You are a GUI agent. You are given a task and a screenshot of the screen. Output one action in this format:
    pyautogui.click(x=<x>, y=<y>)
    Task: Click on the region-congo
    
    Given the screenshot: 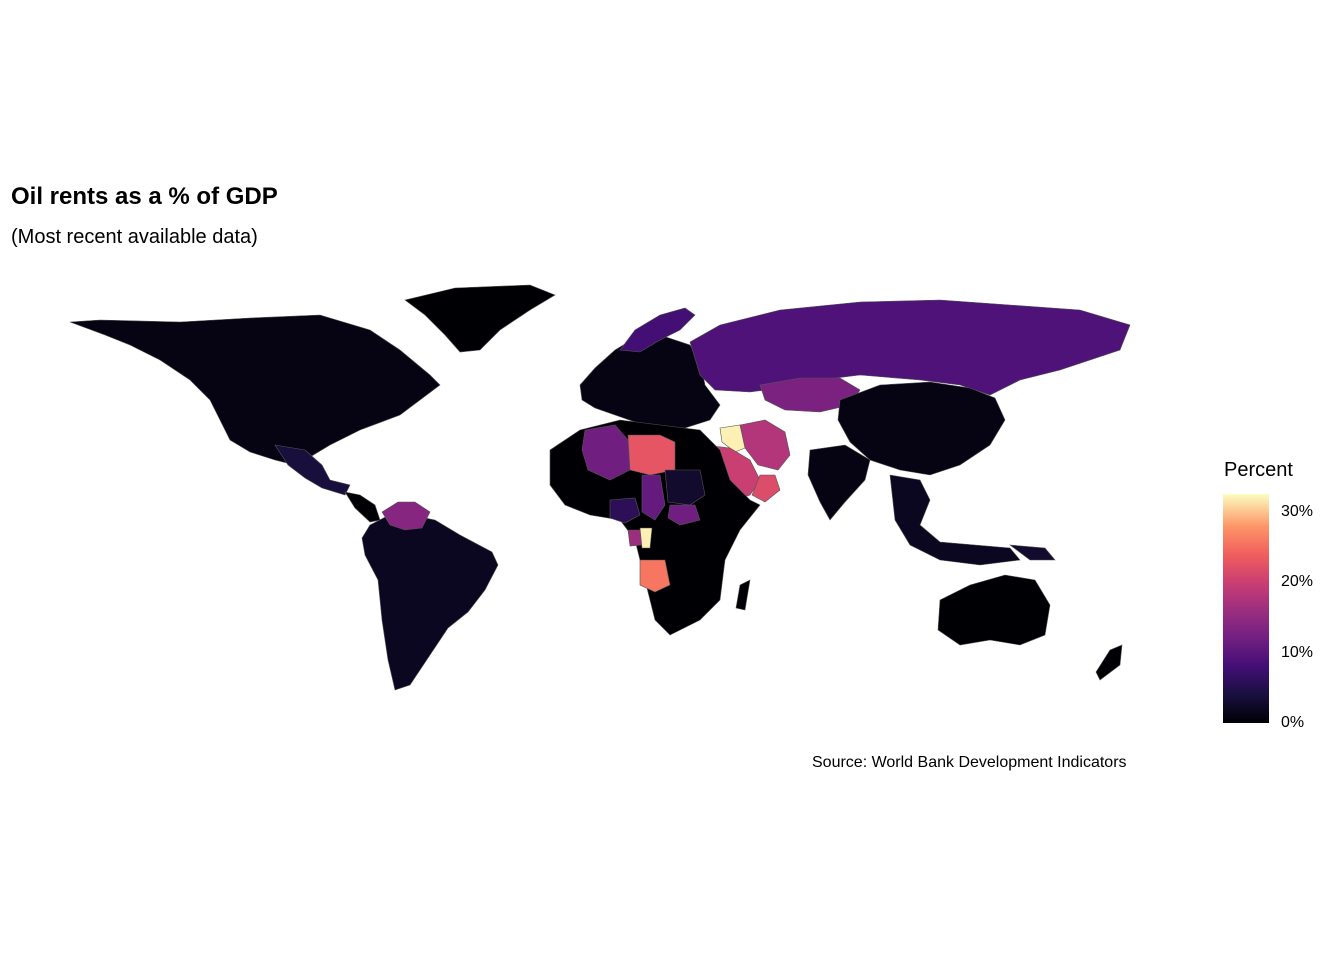 What is the action you would take?
    pyautogui.click(x=646, y=538)
    